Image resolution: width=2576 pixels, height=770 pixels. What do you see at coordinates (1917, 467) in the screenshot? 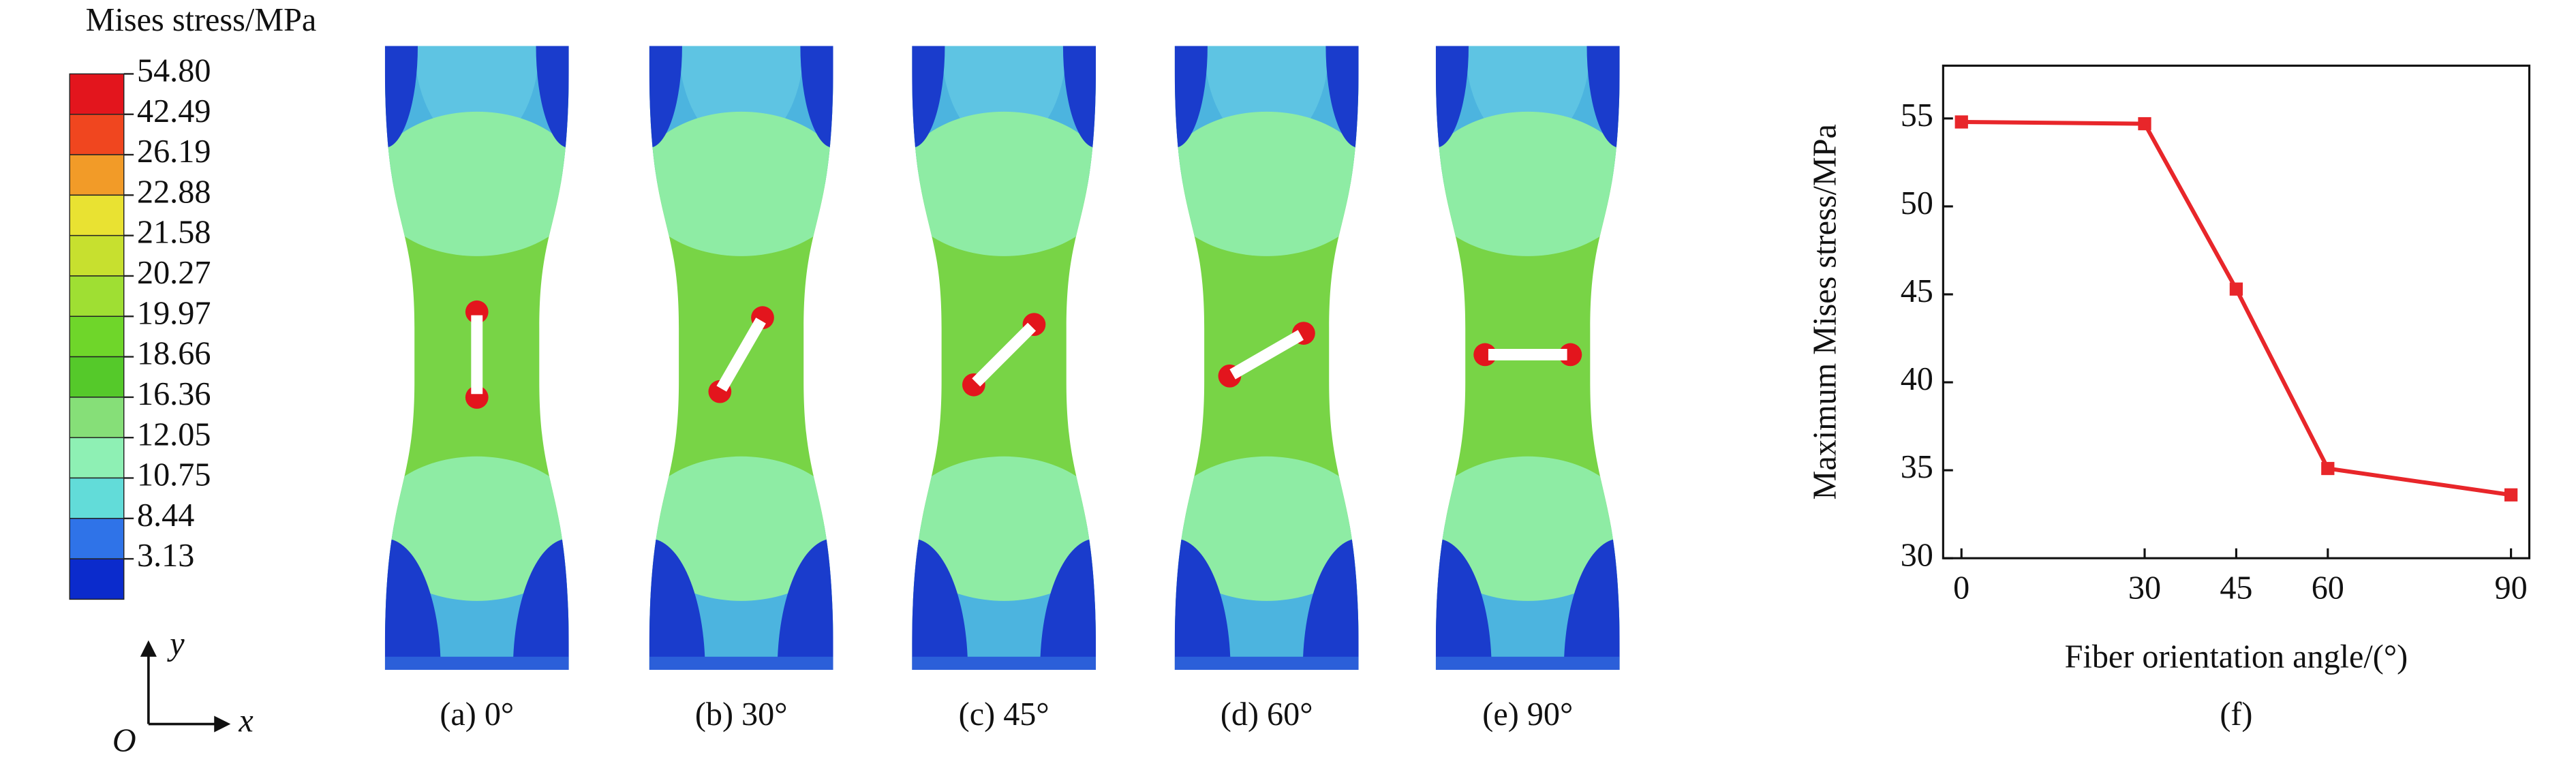
I see `y-tick-label: 35` at bounding box center [1917, 467].